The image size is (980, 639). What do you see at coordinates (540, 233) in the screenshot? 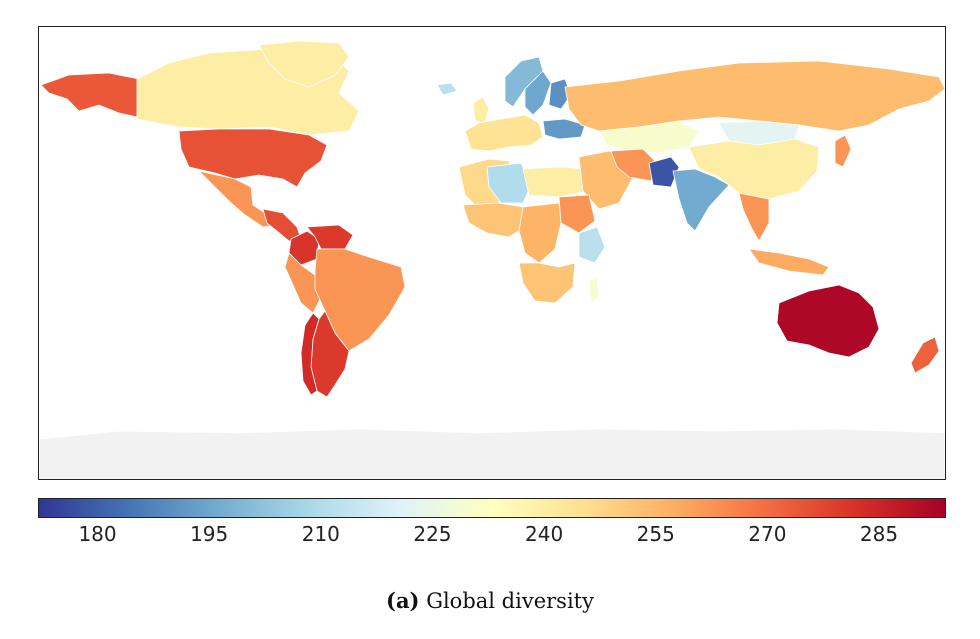
I see `region-central-africa` at bounding box center [540, 233].